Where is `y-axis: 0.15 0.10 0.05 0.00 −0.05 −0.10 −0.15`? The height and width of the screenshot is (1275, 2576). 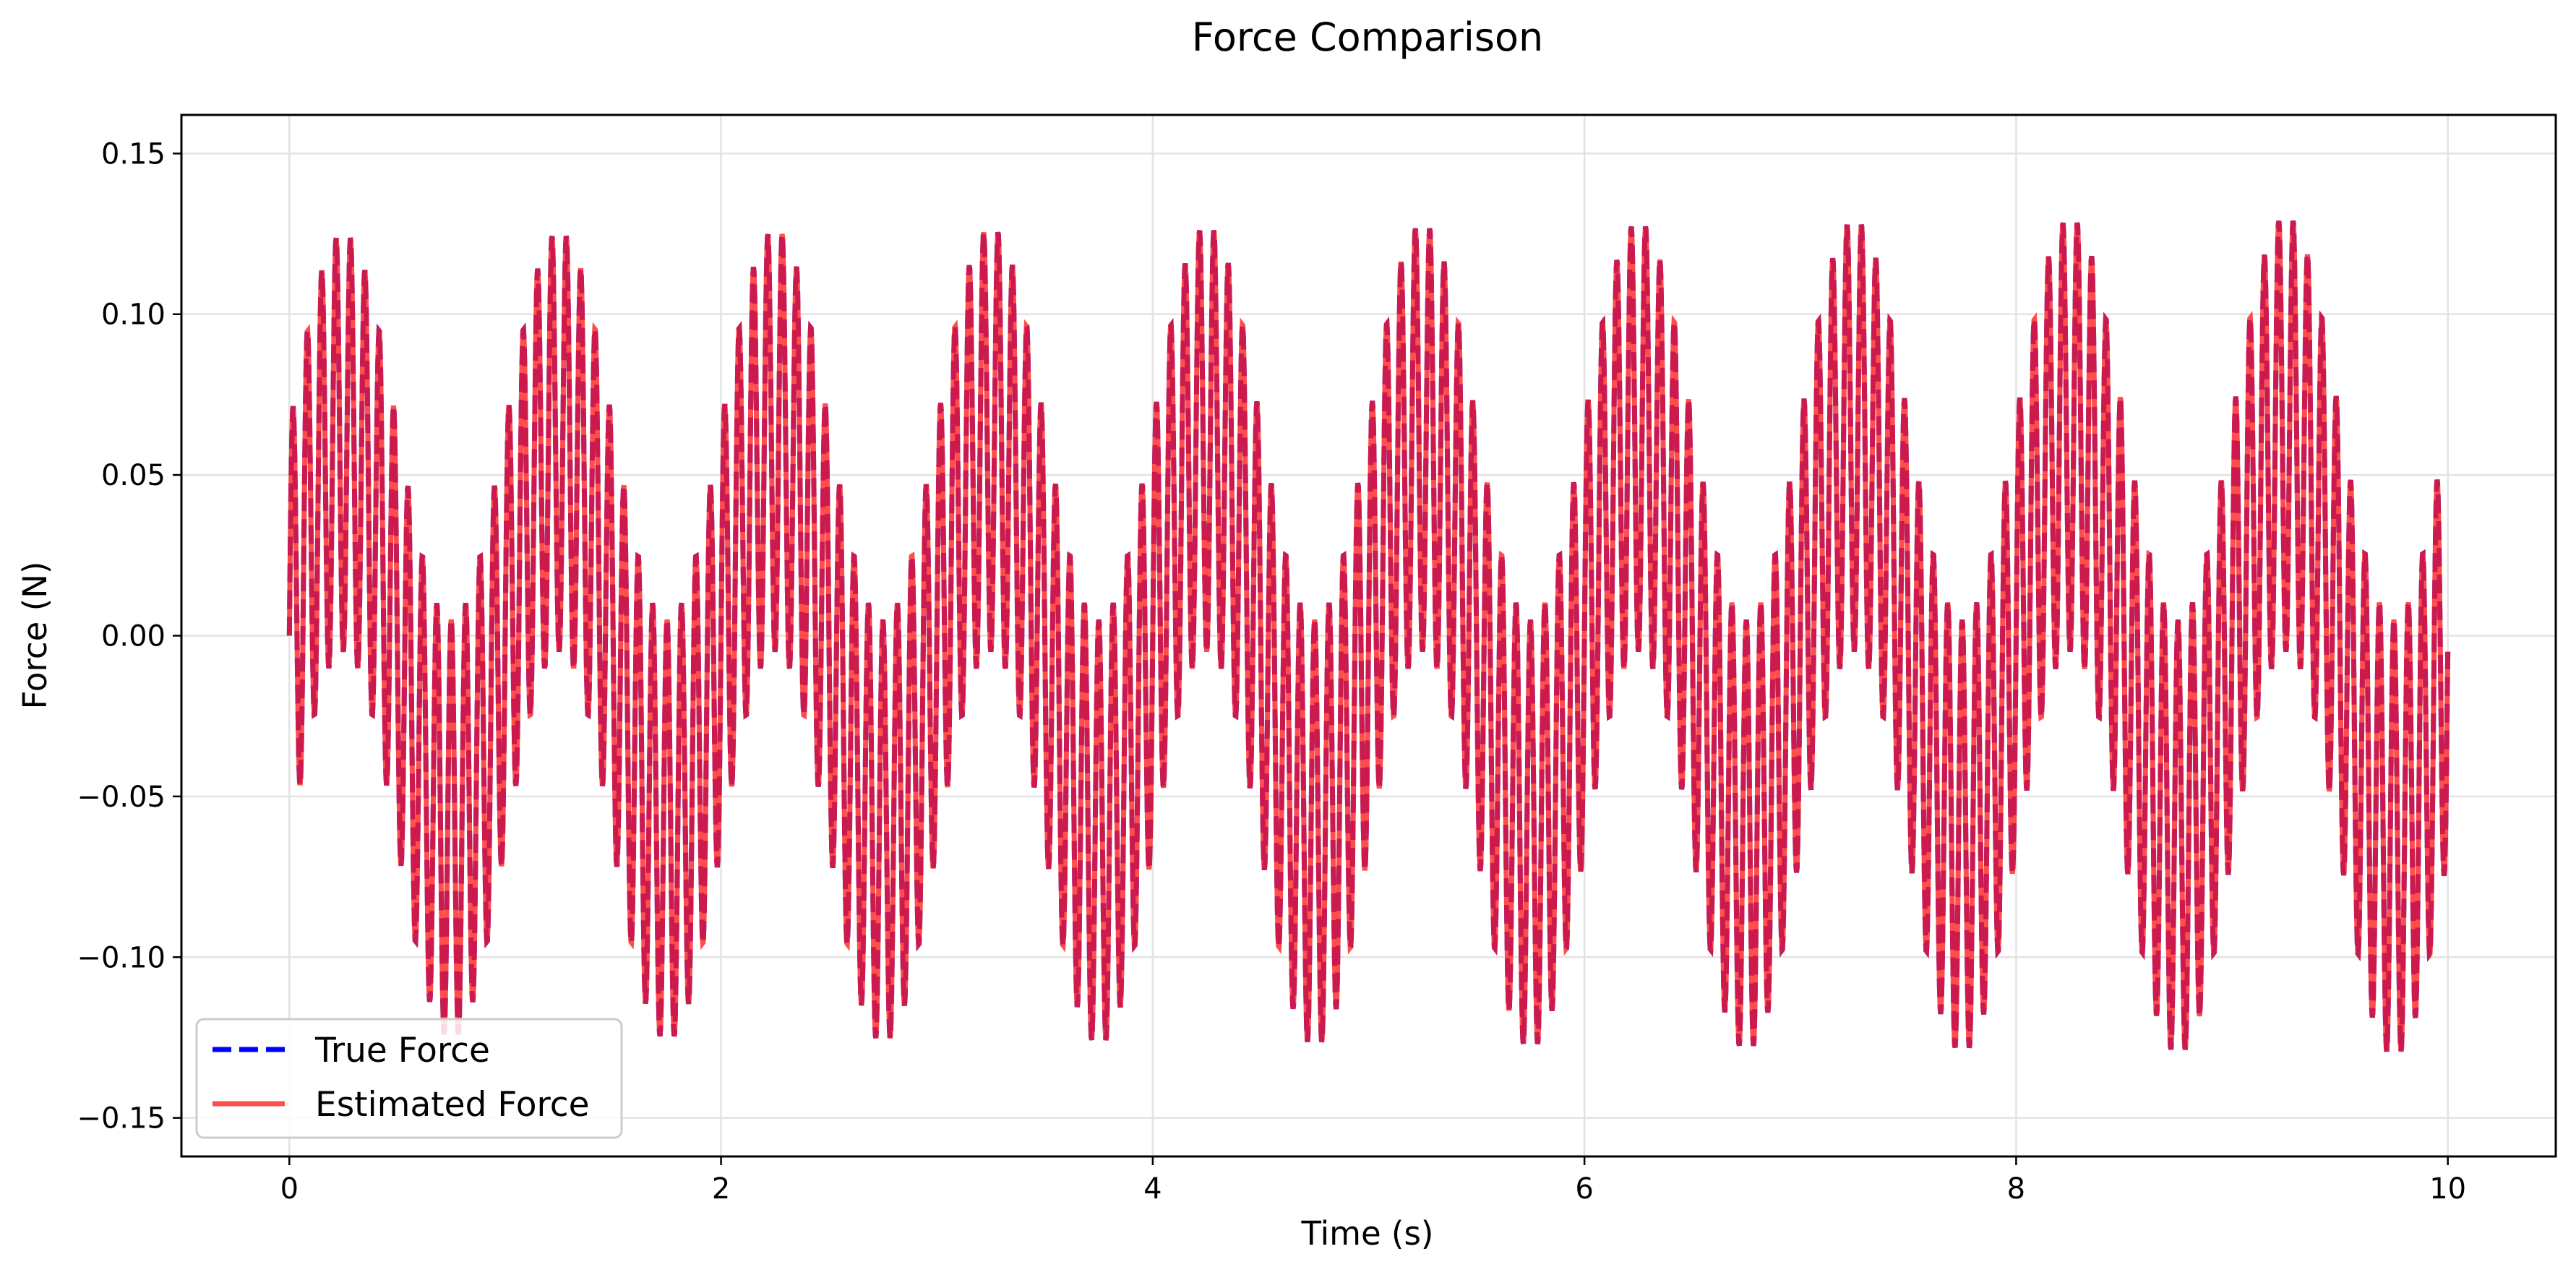 y-axis: 0.15 0.10 0.05 0.00 −0.05 −0.10 −0.15 is located at coordinates (129, 636).